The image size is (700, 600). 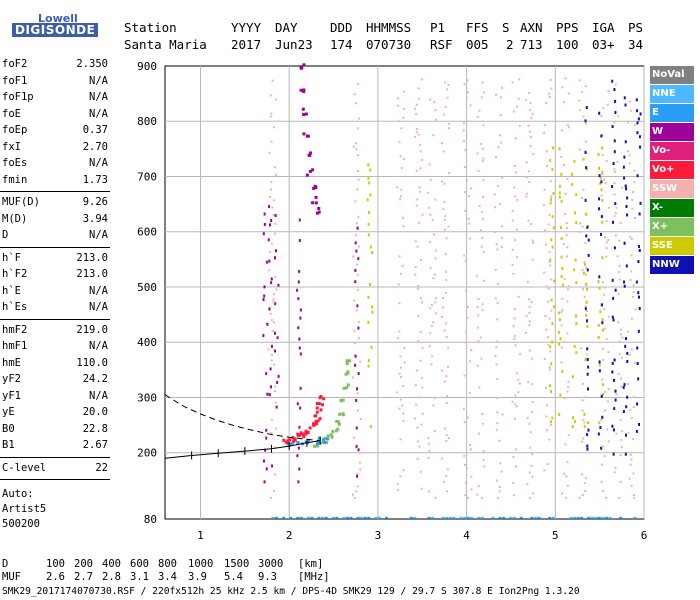 What do you see at coordinates (55, 148) in the screenshot?
I see `param-row: fxI 2.70` at bounding box center [55, 148].